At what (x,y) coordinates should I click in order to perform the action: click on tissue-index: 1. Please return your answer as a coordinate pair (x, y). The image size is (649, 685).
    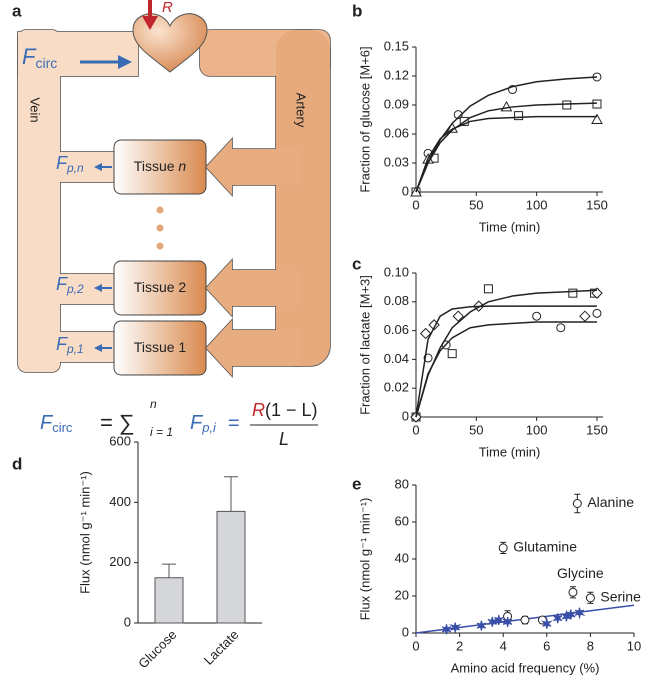
    Looking at the image, I should click on (182, 347).